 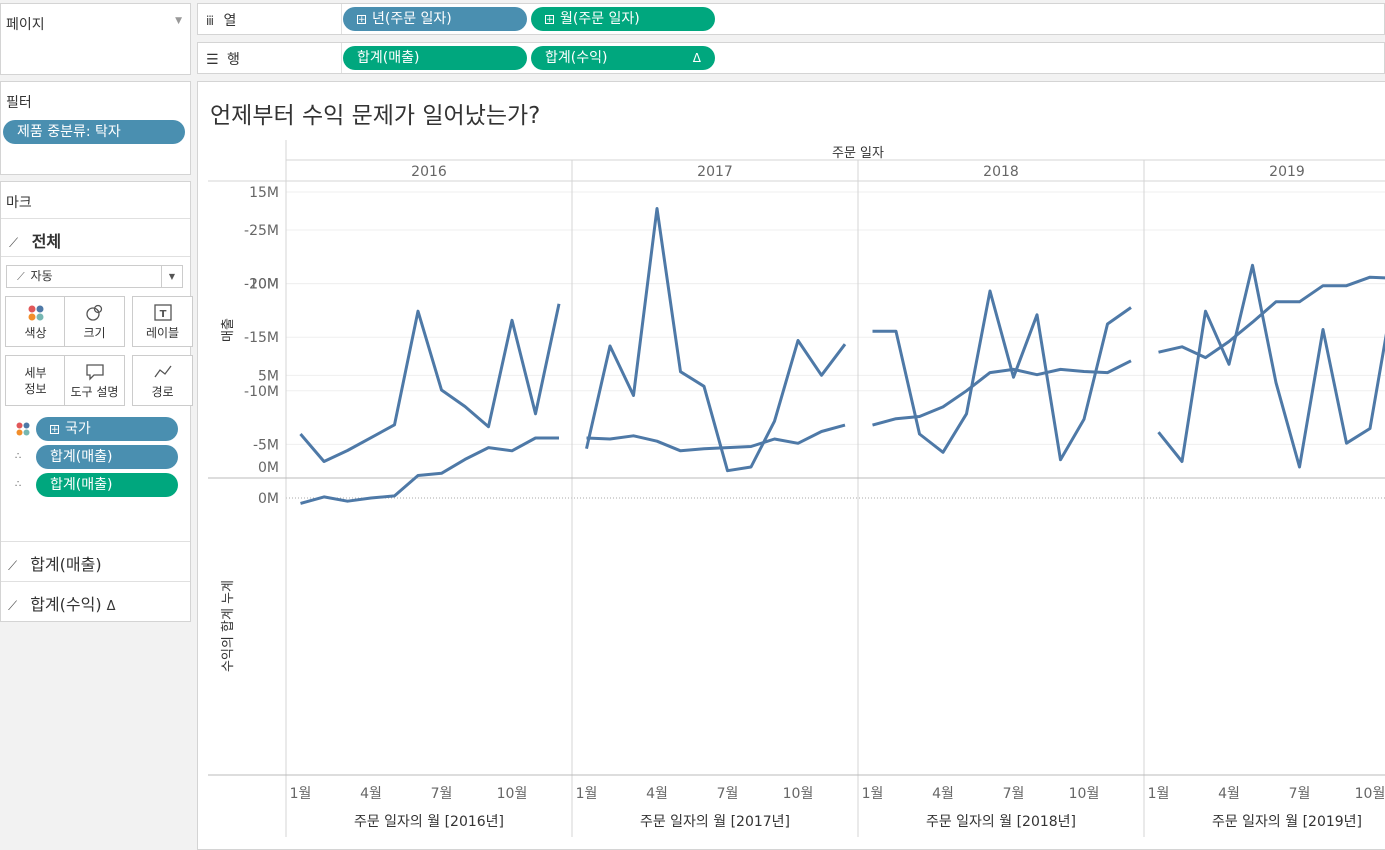 I want to click on sales-axis-label: 매출, so click(x=228, y=330).